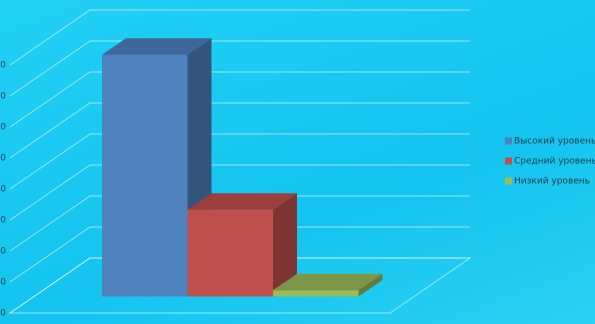  I want to click on legend-label: Средний уровень, so click(554, 162).